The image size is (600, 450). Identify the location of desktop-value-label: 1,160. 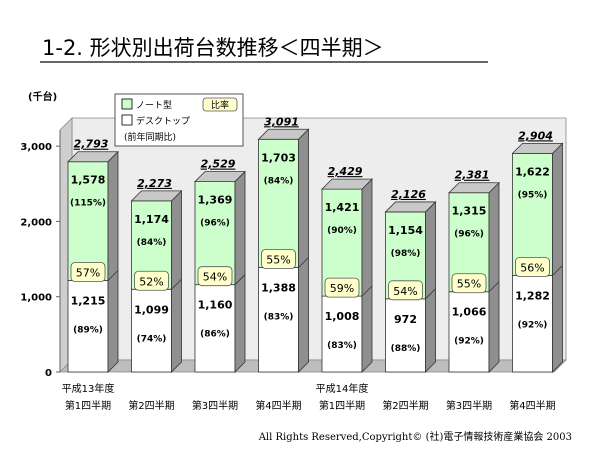
(215, 305).